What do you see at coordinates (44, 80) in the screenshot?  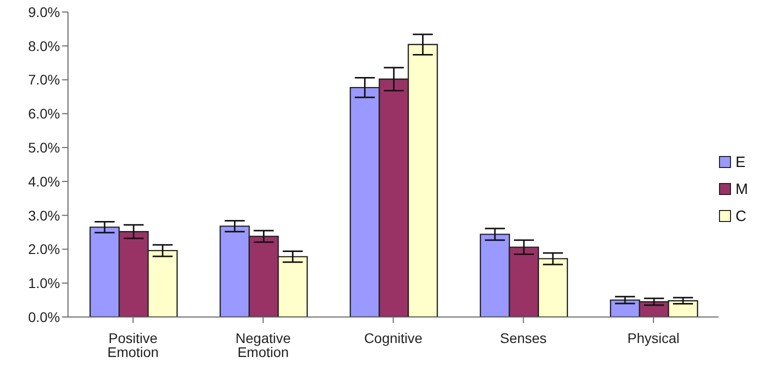 I see `y-tick-label: 7.0%` at bounding box center [44, 80].